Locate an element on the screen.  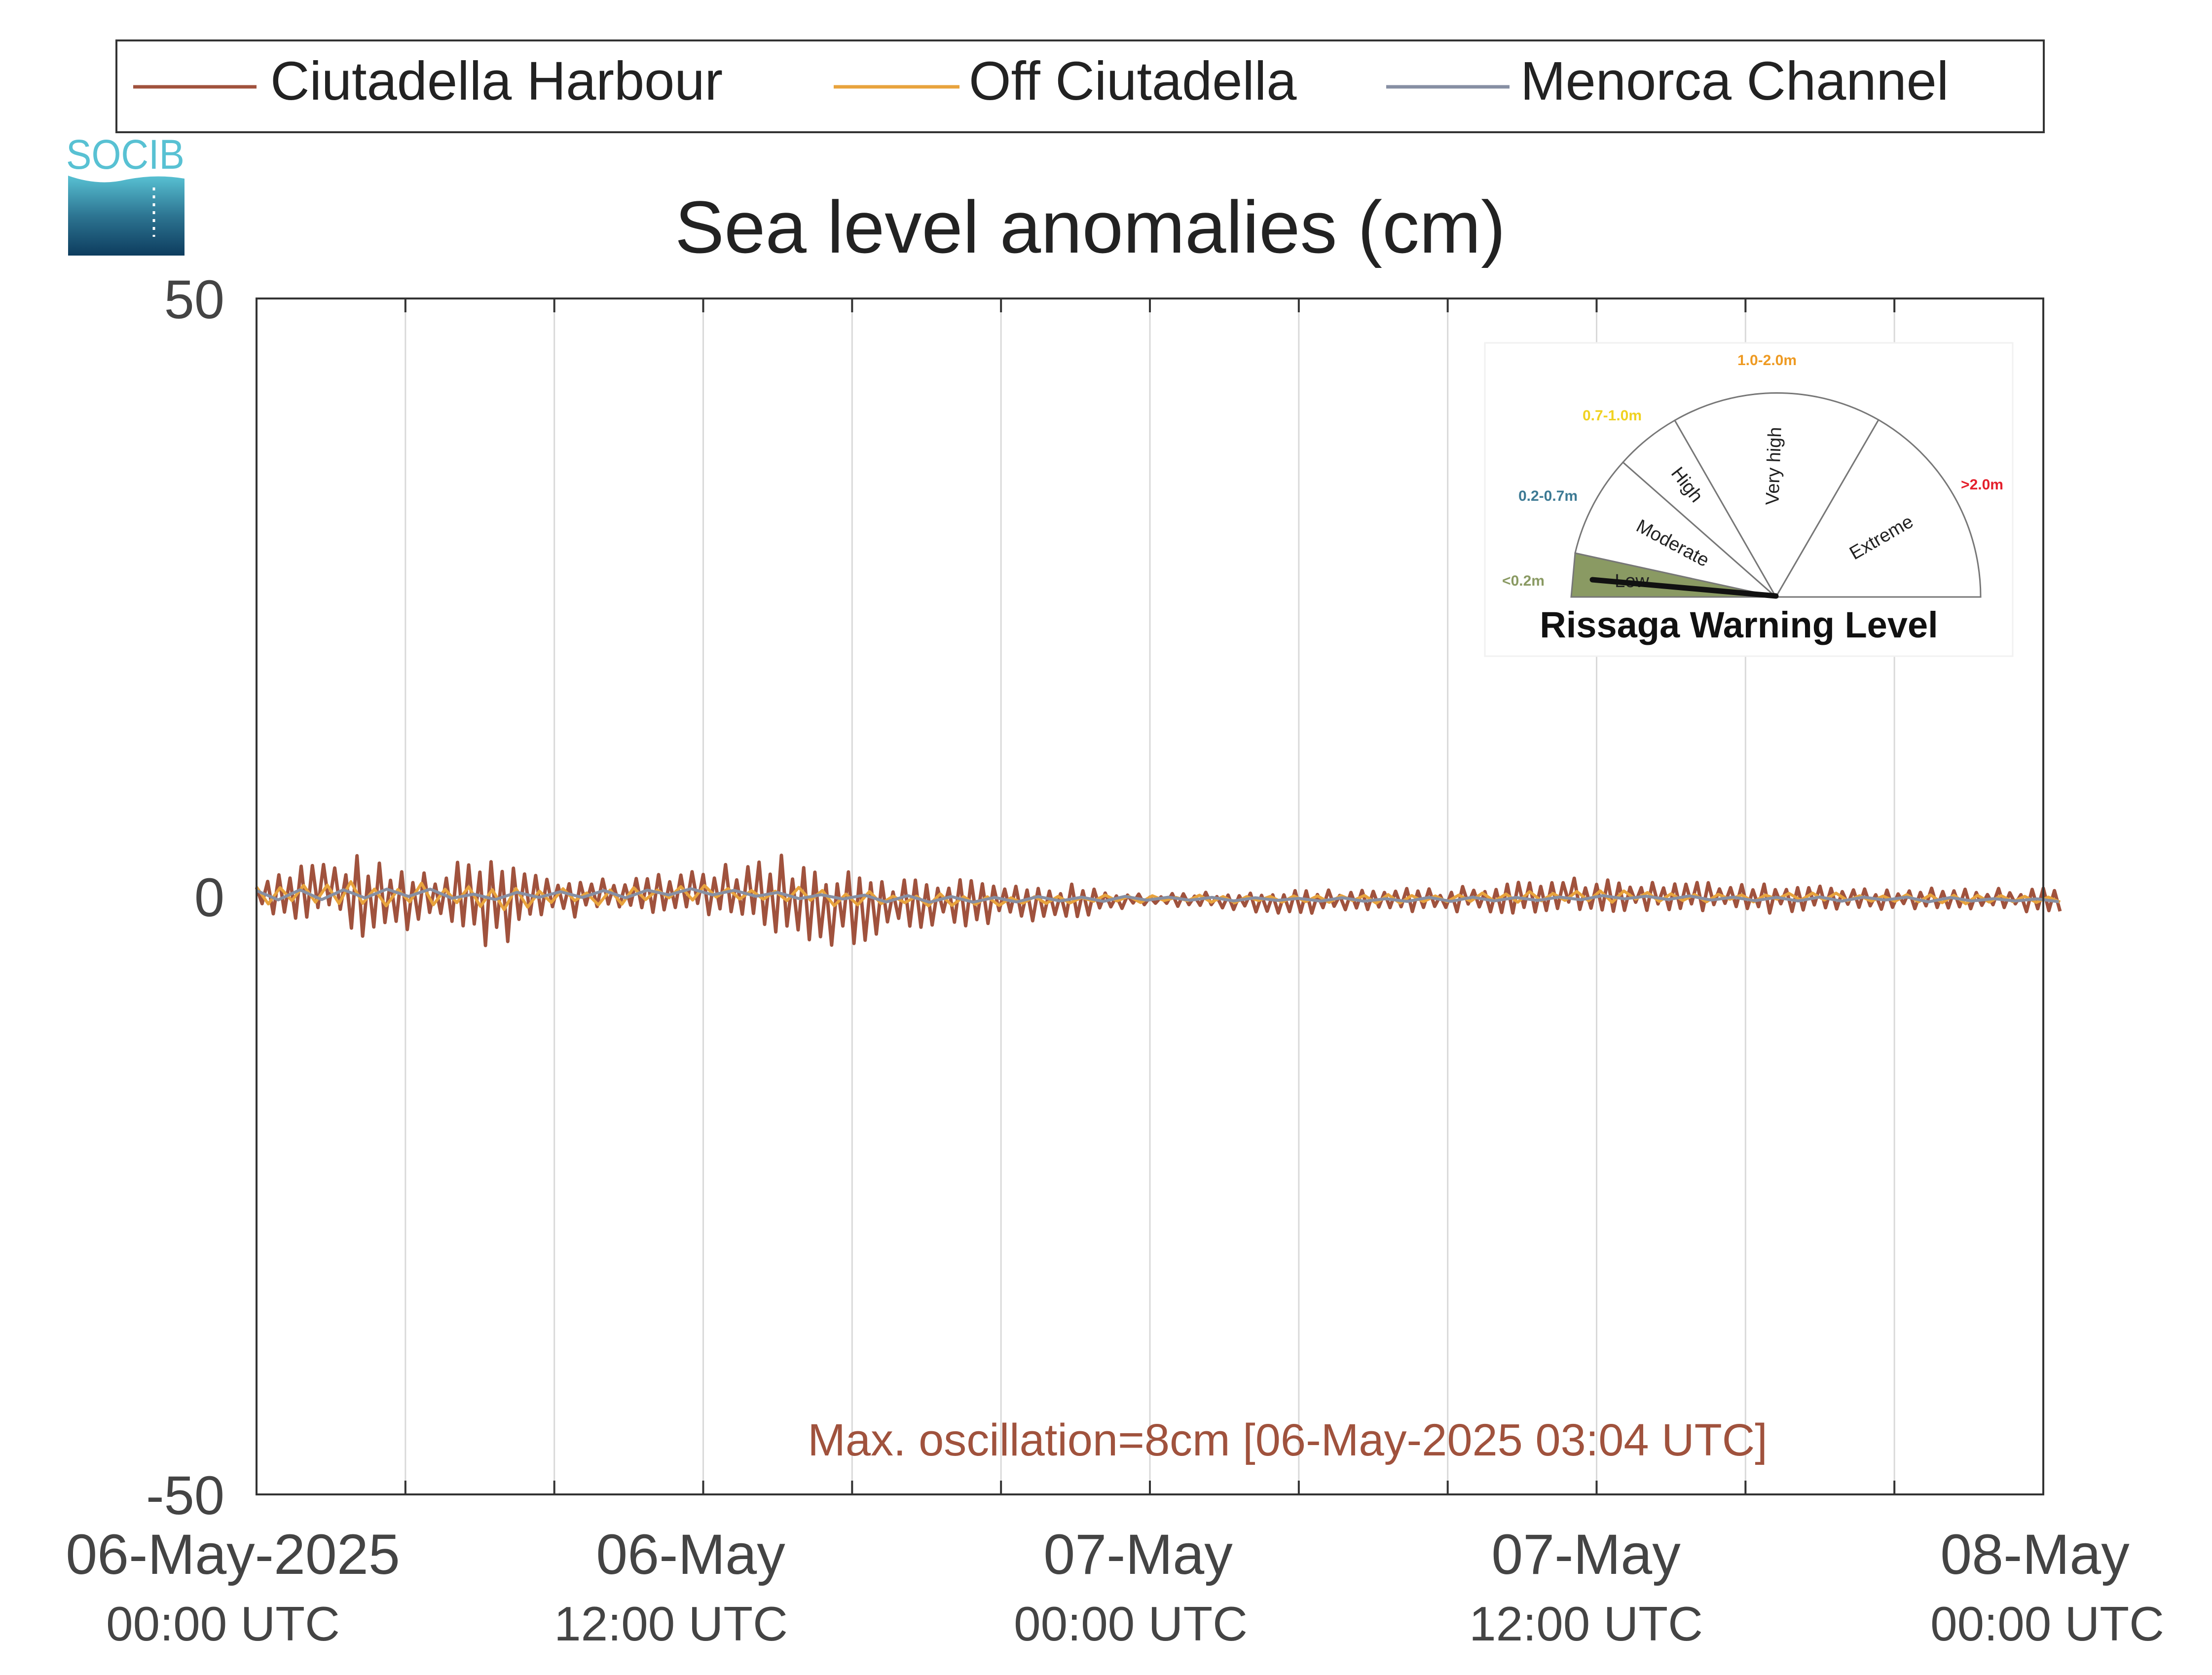
gauge-sector-label-very-high: Very high is located at coordinates (1774, 466).